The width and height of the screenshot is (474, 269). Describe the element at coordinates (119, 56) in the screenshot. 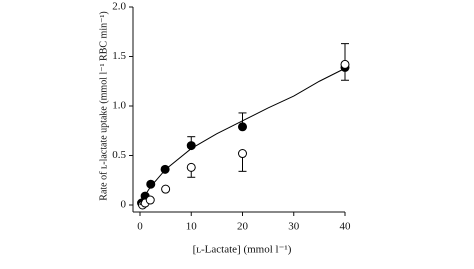

I see `y-tick-label: 1.5` at that location.